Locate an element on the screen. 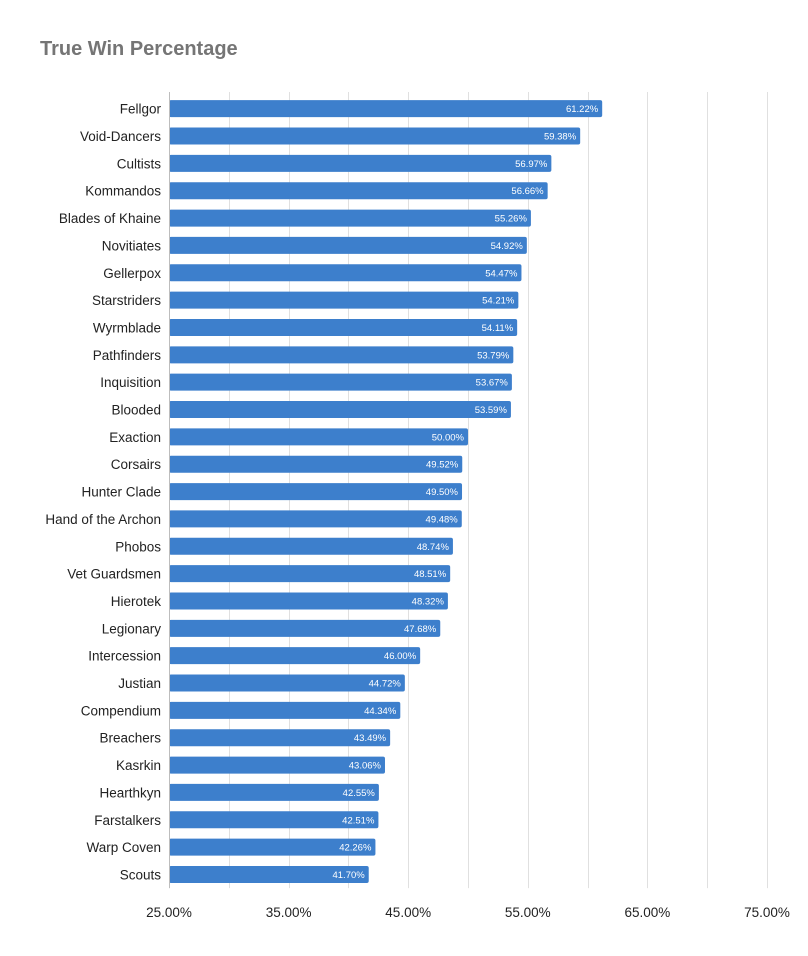 Image resolution: width=808 pixels, height=956 pixels. x-tick-label: 35.00% is located at coordinates (289, 912).